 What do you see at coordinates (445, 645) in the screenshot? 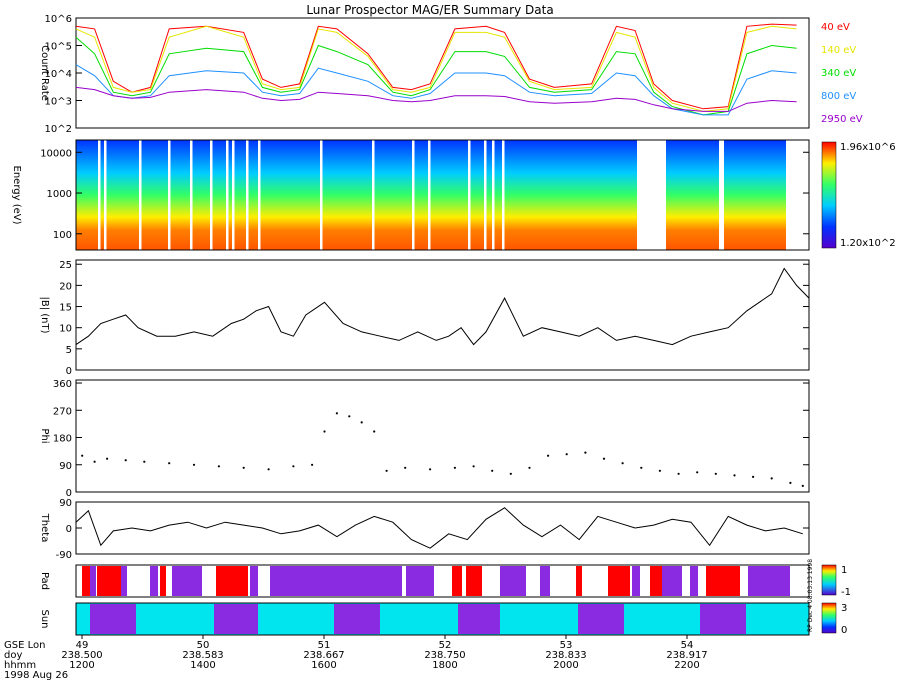
I see `footer-lon-tick: 52` at bounding box center [445, 645].